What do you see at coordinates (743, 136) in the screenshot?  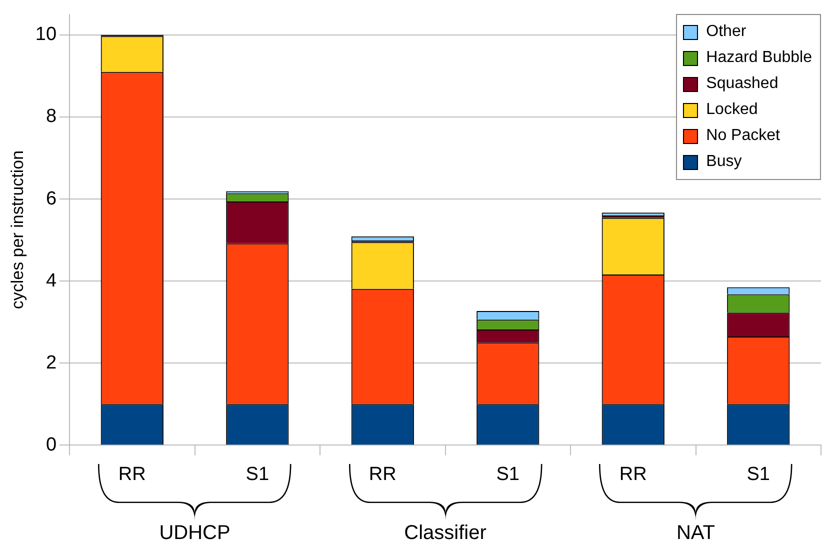 I see `legend-label: No Packet` at bounding box center [743, 136].